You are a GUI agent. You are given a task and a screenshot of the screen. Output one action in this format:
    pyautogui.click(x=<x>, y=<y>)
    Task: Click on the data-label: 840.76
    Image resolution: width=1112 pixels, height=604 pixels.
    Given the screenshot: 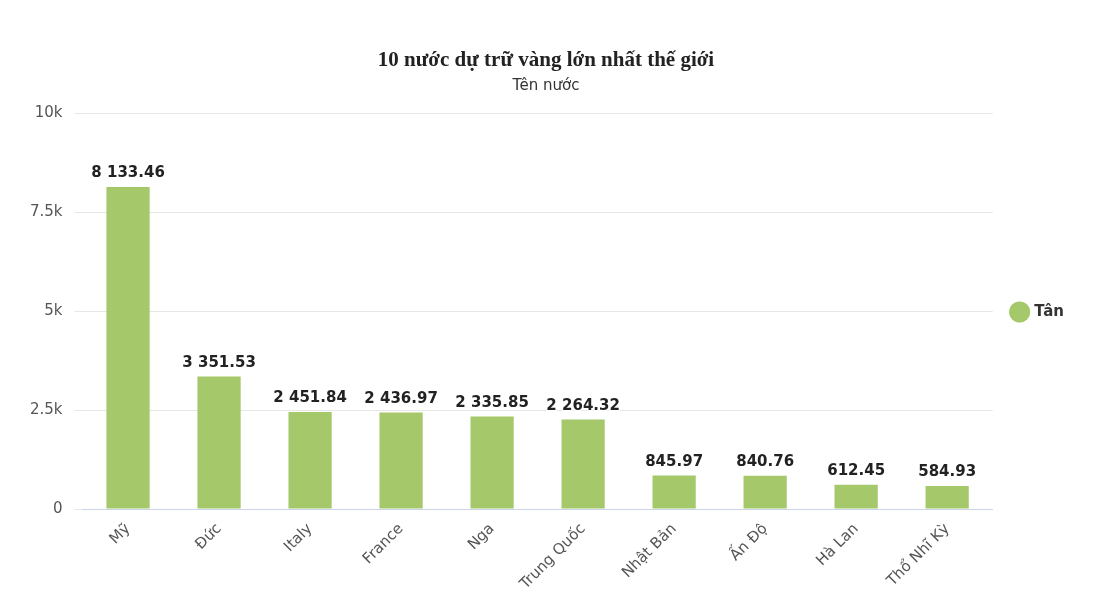 What is the action you would take?
    pyautogui.click(x=765, y=461)
    